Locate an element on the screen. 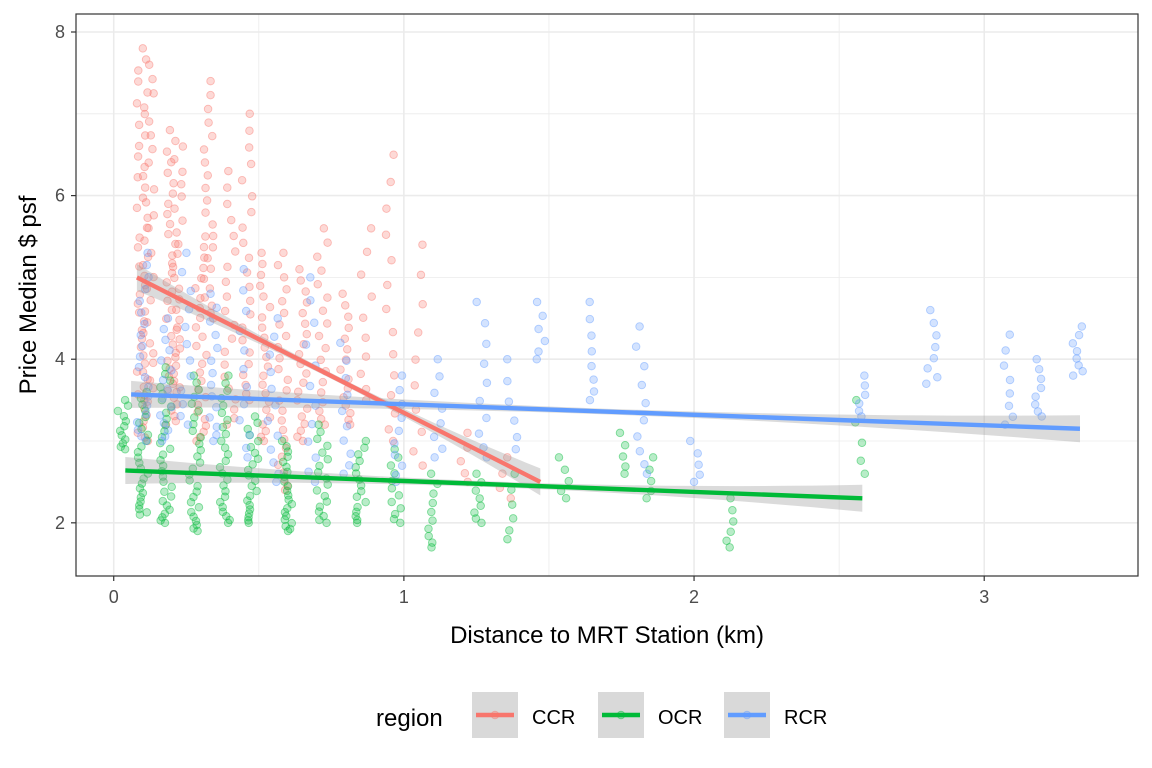 Image resolution: width=1152 pixels, height=768 pixels. legend-label: CCR is located at coordinates (553, 718).